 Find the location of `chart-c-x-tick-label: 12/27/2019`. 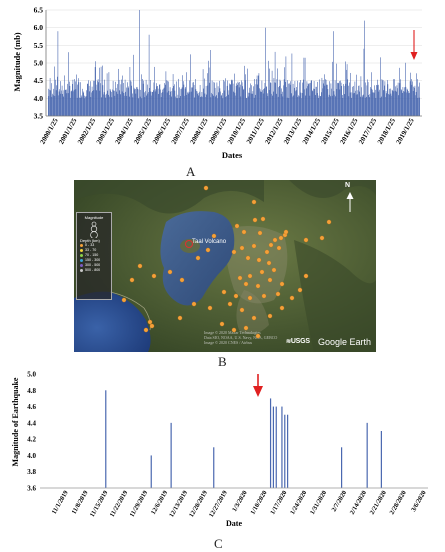

chart-c-x-tick-label: 12/27/2019 is located at coordinates (218, 504).